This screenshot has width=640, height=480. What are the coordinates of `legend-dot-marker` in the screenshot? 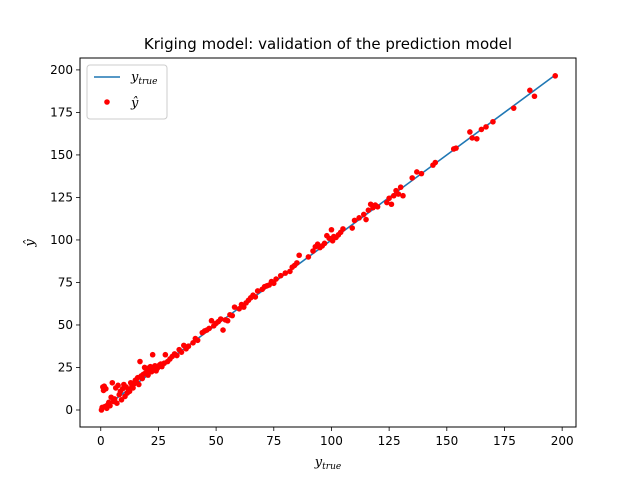 It's located at (107, 102).